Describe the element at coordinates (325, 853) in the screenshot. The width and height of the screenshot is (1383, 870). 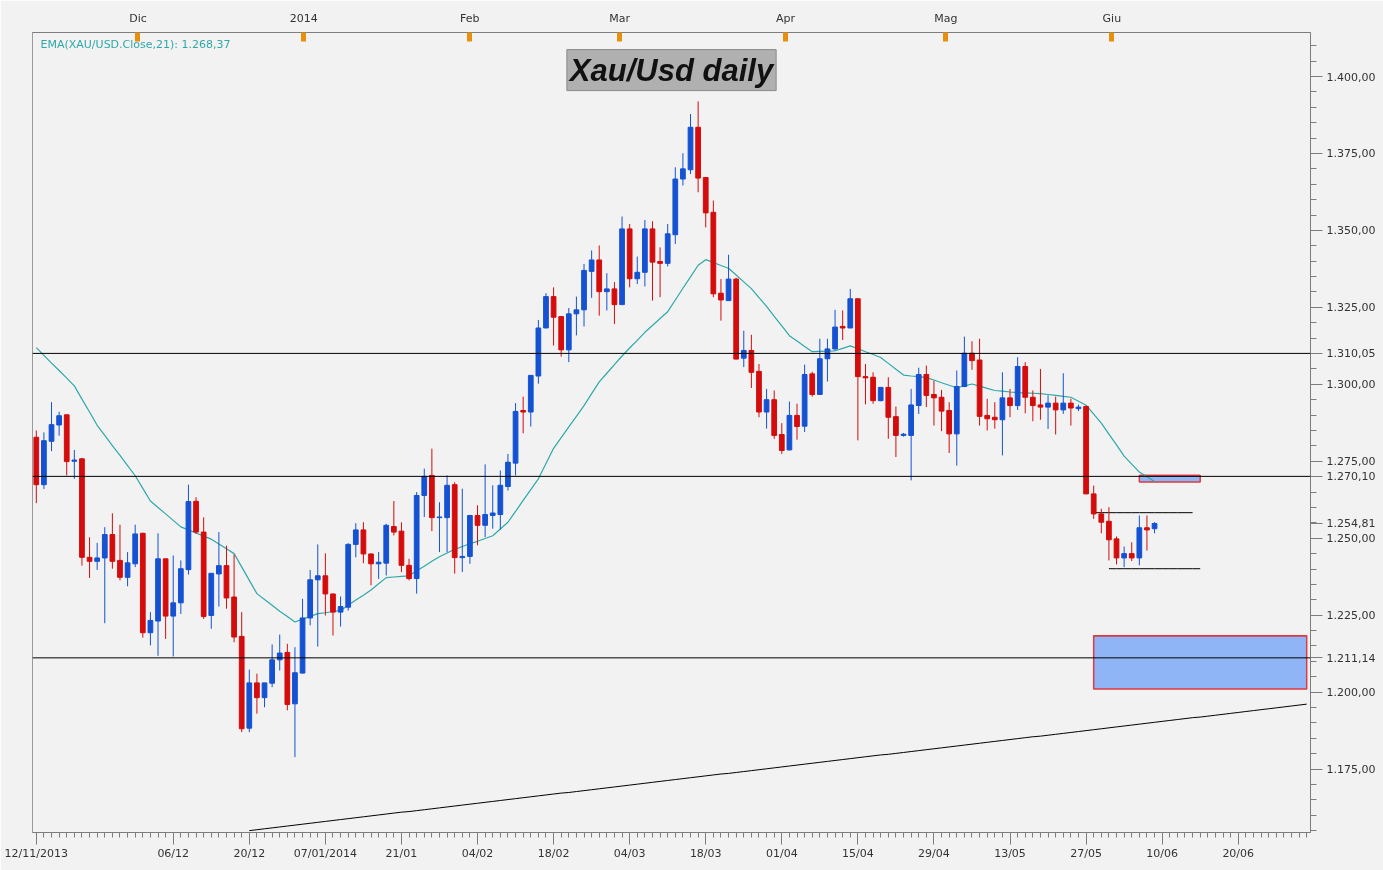
I see `x-tick-label: 07/01/2014` at that location.